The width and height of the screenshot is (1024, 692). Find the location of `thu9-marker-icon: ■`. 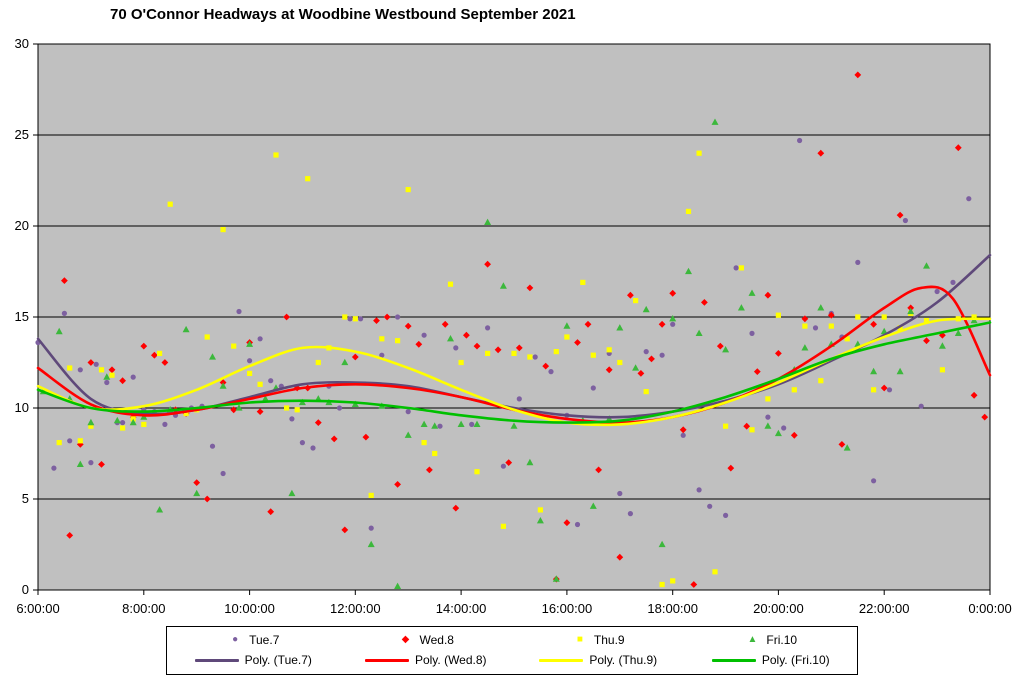

thu9-marker-icon: ■ is located at coordinates (579, 639).